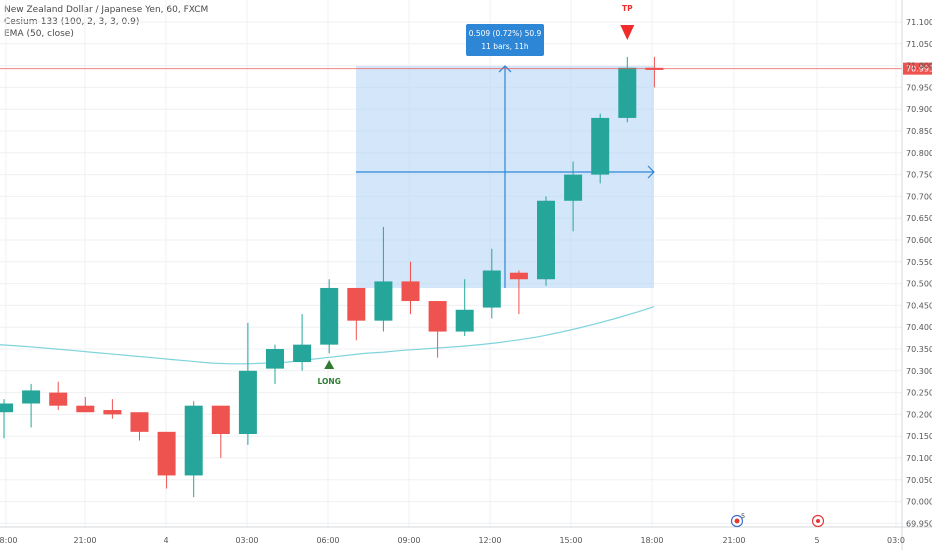 This screenshot has height=550, width=932. What do you see at coordinates (919, 349) in the screenshot?
I see `price-tick-label: 70.350` at bounding box center [919, 349].